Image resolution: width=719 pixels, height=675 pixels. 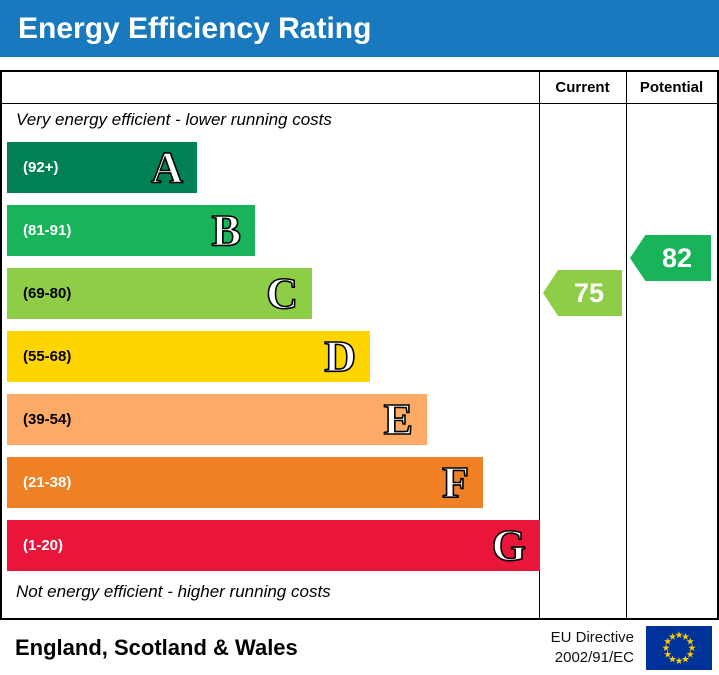 I want to click on band-bar-a: (92+) A, so click(x=102, y=167).